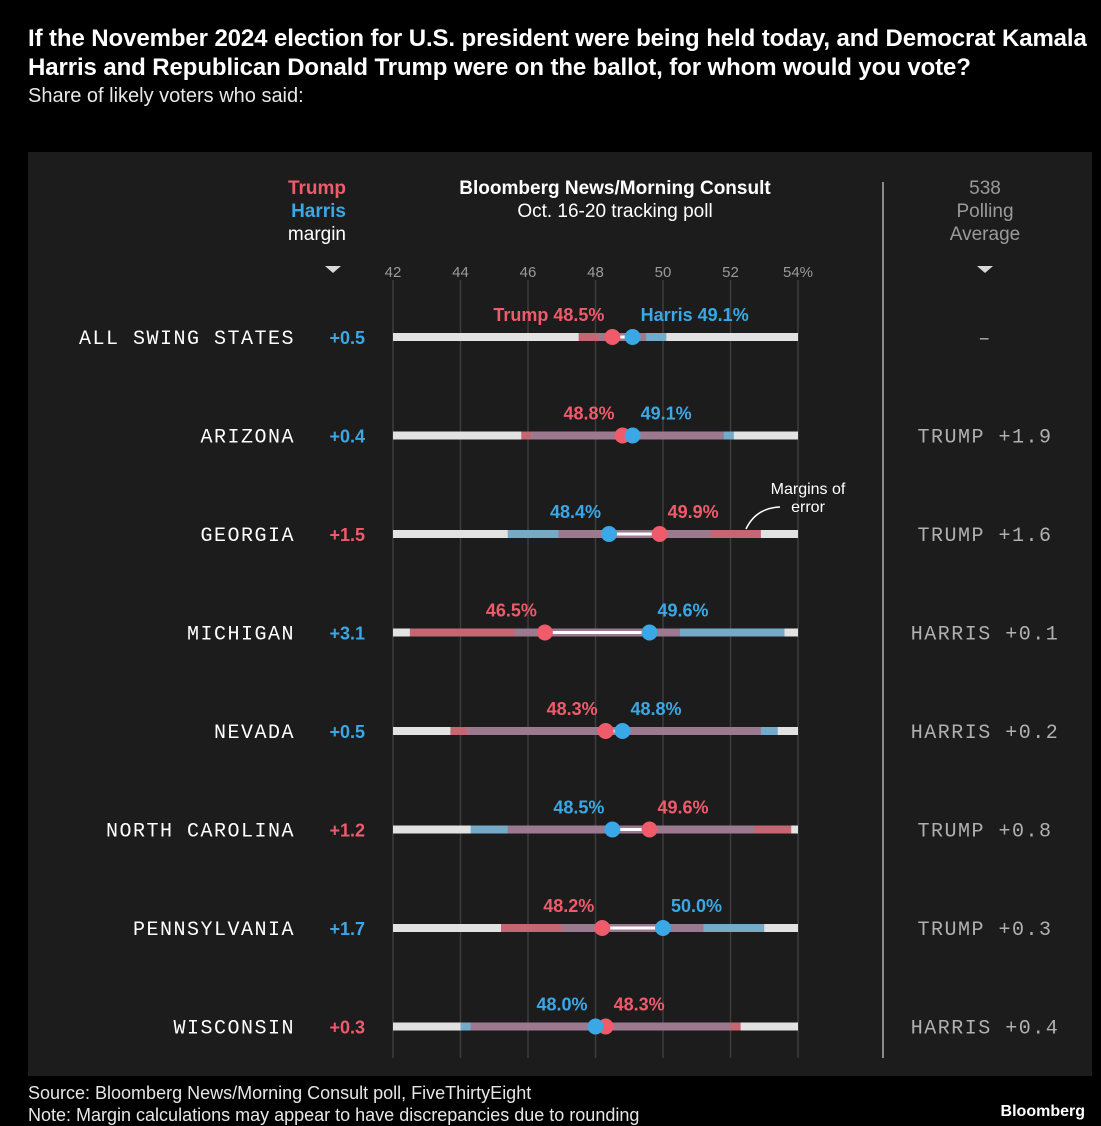 This screenshot has width=1101, height=1126. I want to click on x-tick-label: 52, so click(730, 272).